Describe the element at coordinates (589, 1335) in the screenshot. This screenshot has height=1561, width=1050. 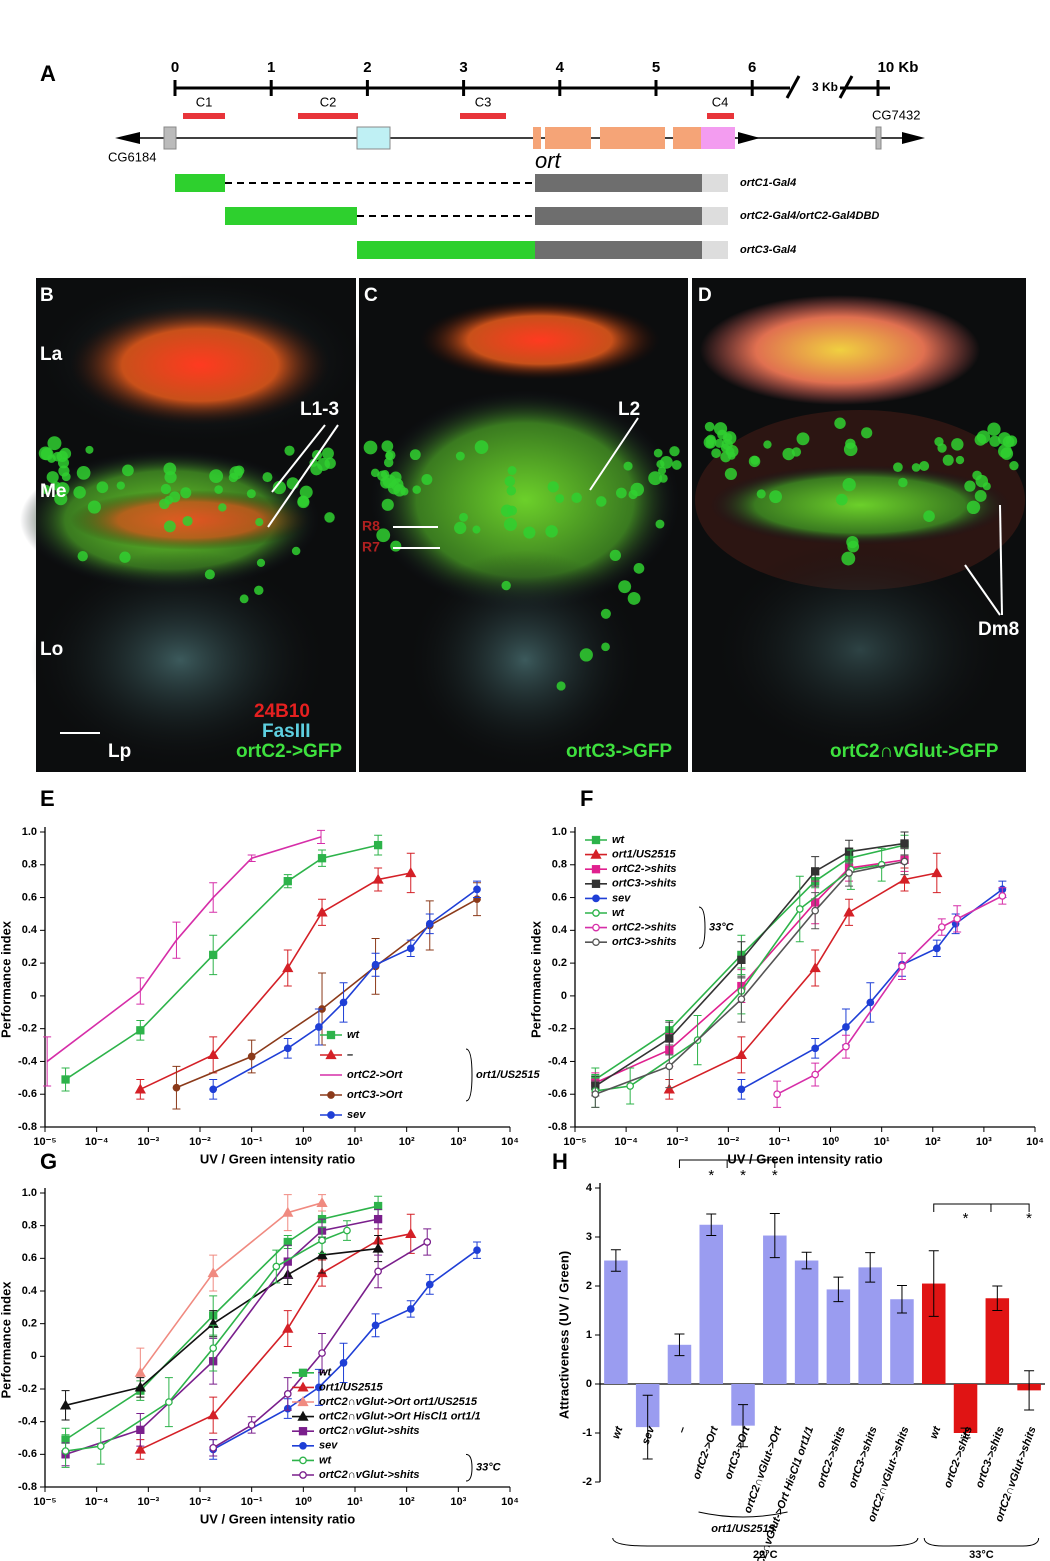
I see `y-tick-label: 1` at that location.